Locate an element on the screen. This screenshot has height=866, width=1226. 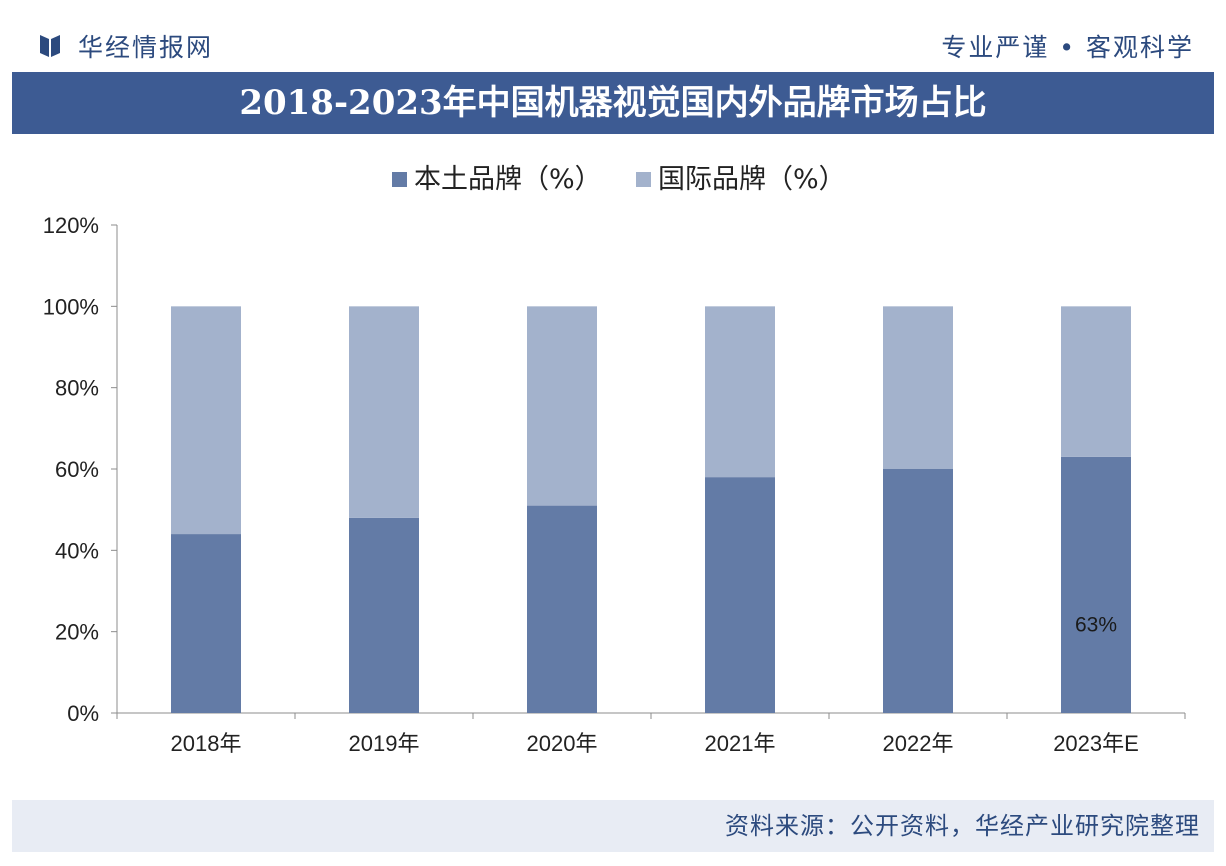
chart-legend: 本土品牌（%） 国际品牌（%） is located at coordinates (613, 180).